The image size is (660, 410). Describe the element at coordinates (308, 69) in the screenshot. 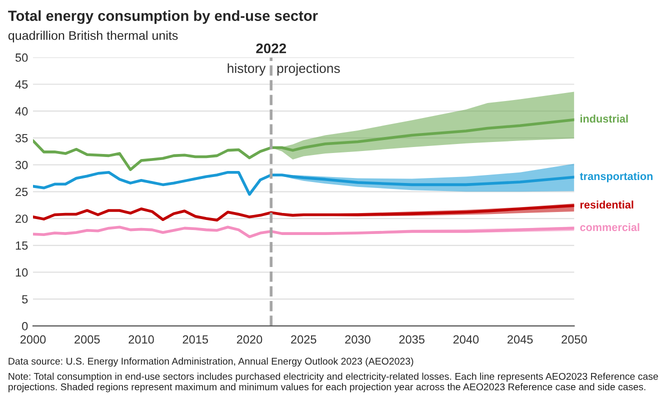

I see `annotation: projections` at that location.